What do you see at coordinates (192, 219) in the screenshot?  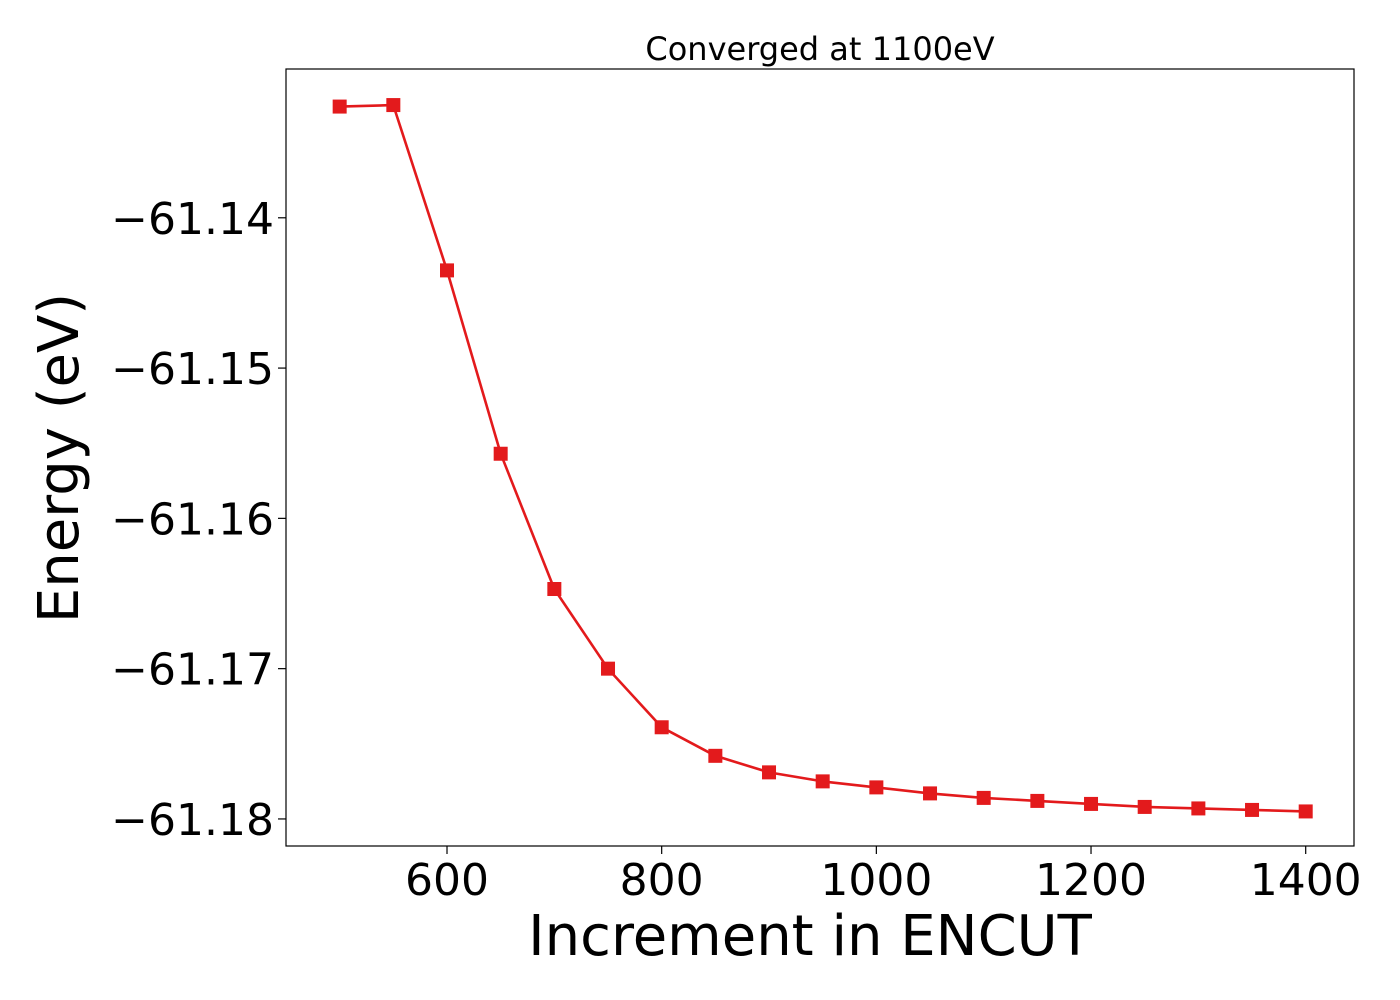 I see `y-tick-label: −61.14` at bounding box center [192, 219].